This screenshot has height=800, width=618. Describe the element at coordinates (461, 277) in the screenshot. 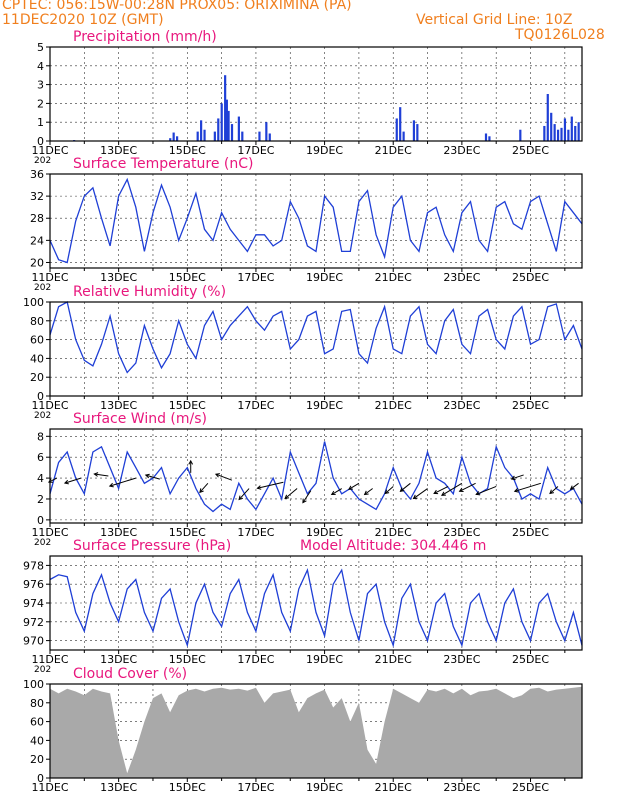

I see `temp-xtick-label: 23DEC` at that location.